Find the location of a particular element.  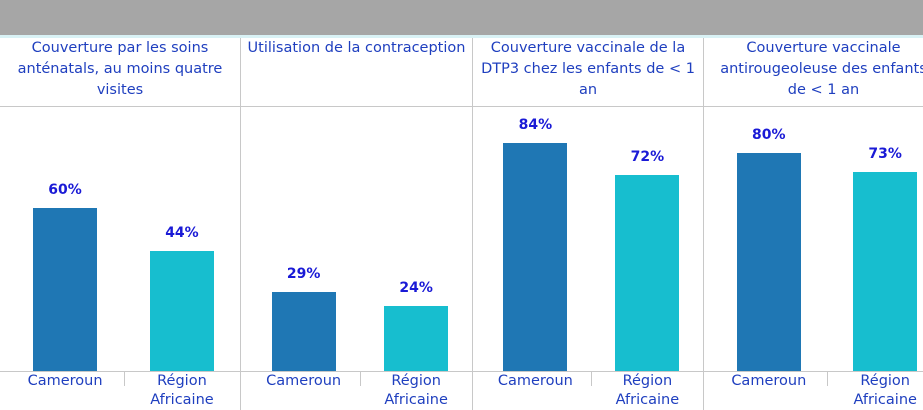

header-line is located at coordinates (461, 36).